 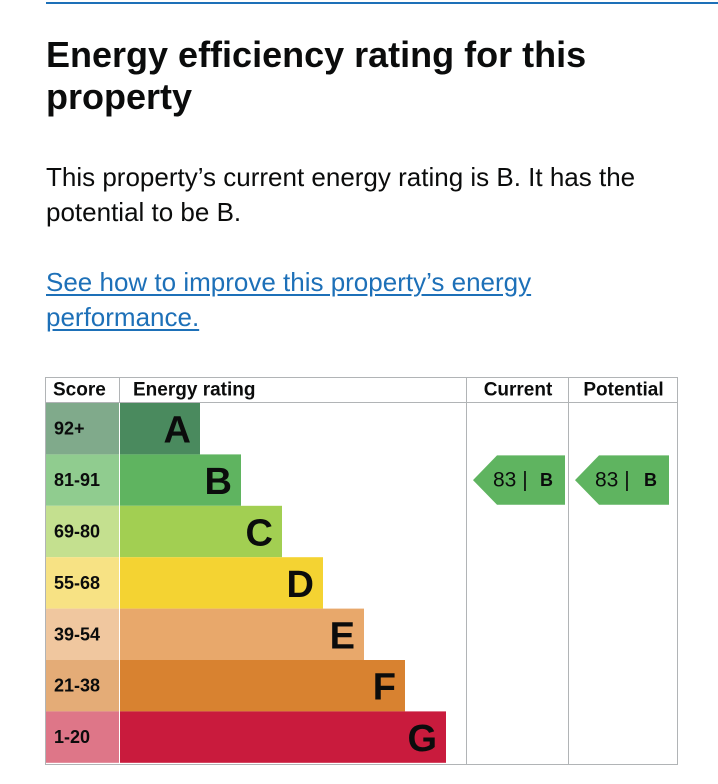 I want to click on score-cell-d, so click(x=82, y=583).